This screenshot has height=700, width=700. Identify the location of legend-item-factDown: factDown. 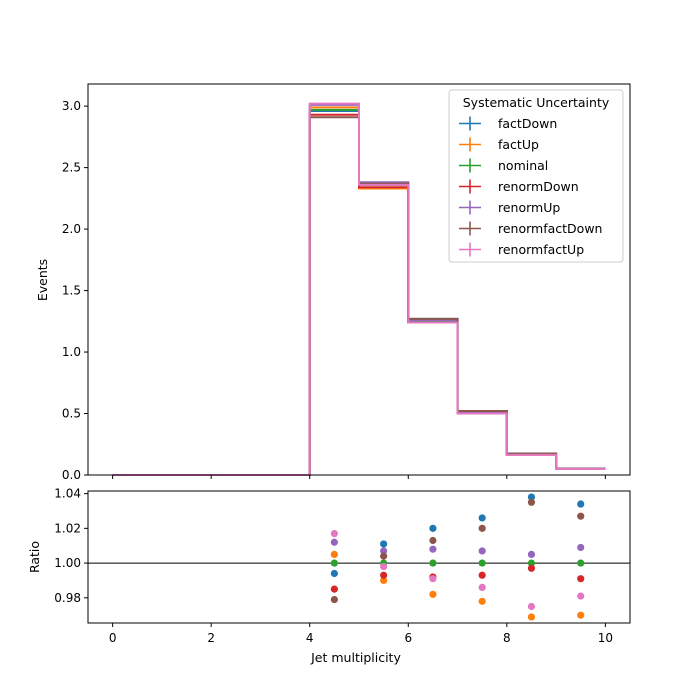
(508, 123).